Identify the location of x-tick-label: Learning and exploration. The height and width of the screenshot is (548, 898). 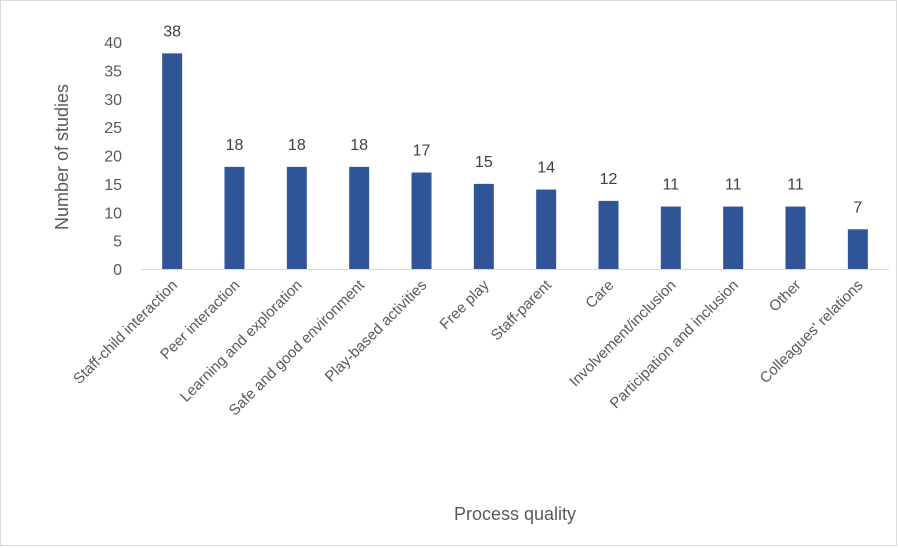
(241, 341).